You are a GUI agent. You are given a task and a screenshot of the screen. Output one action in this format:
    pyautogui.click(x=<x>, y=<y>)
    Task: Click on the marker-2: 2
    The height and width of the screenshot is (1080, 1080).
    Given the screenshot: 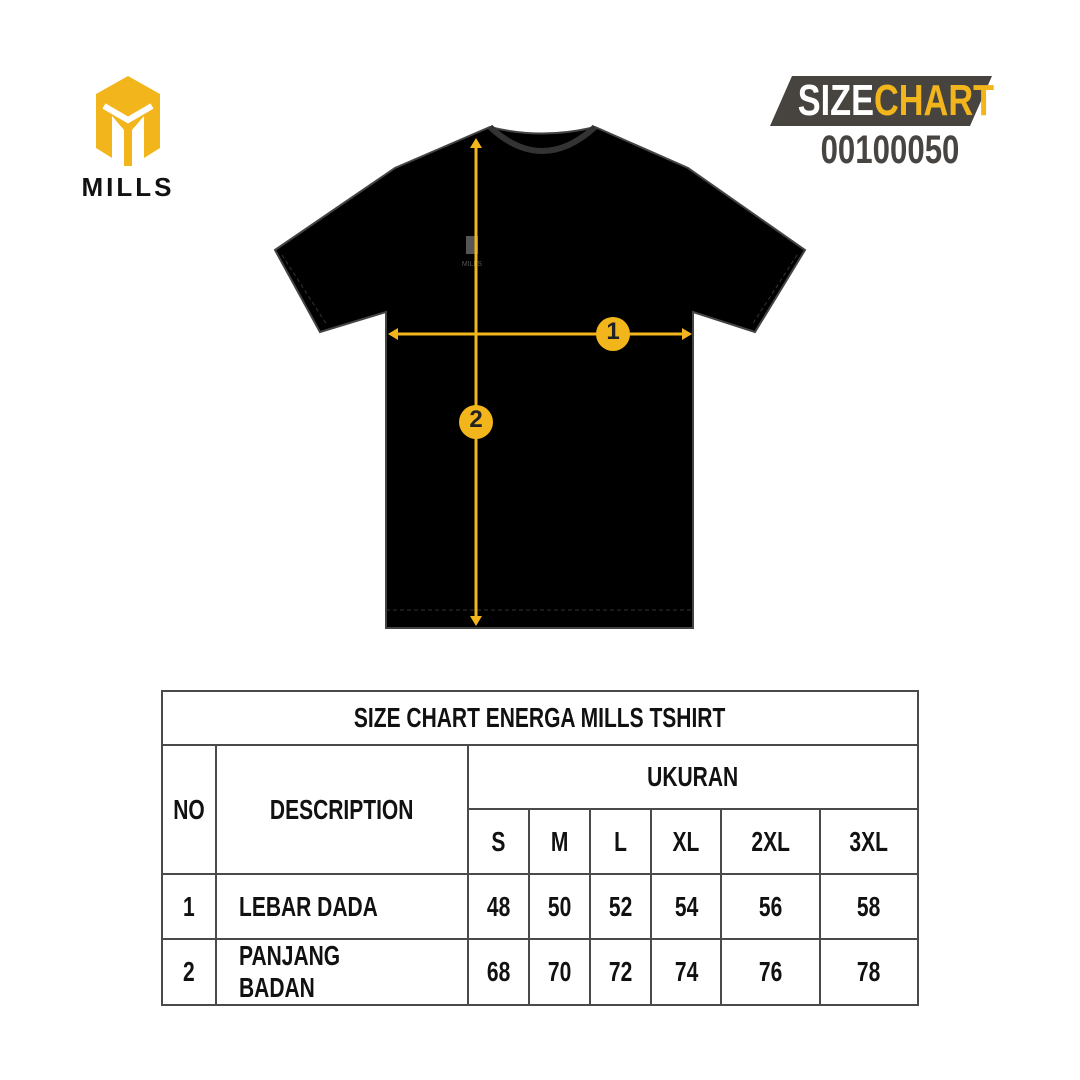 What is the action you would take?
    pyautogui.click(x=476, y=419)
    